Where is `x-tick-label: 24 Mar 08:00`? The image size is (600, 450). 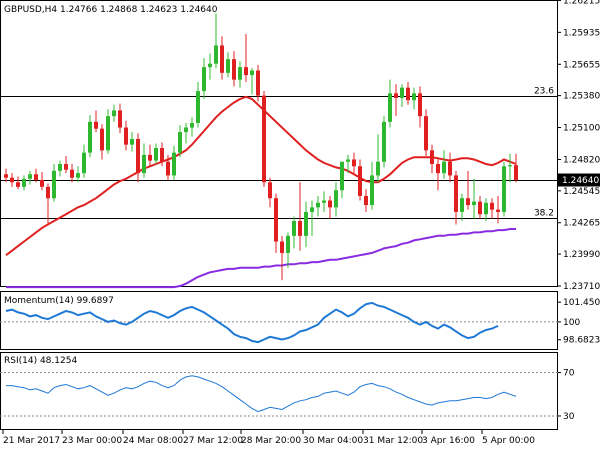
x-tick-label: 24 Mar 08:00 is located at coordinates (153, 441).